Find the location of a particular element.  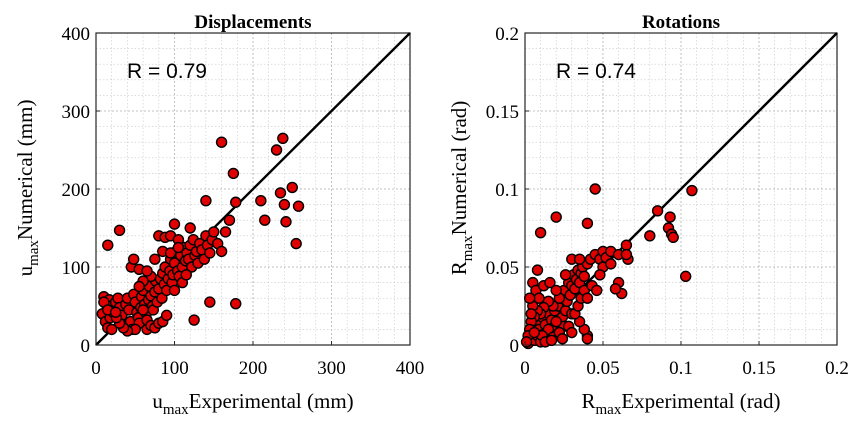

y-tick-label-displacements: 400 is located at coordinates (76, 34).